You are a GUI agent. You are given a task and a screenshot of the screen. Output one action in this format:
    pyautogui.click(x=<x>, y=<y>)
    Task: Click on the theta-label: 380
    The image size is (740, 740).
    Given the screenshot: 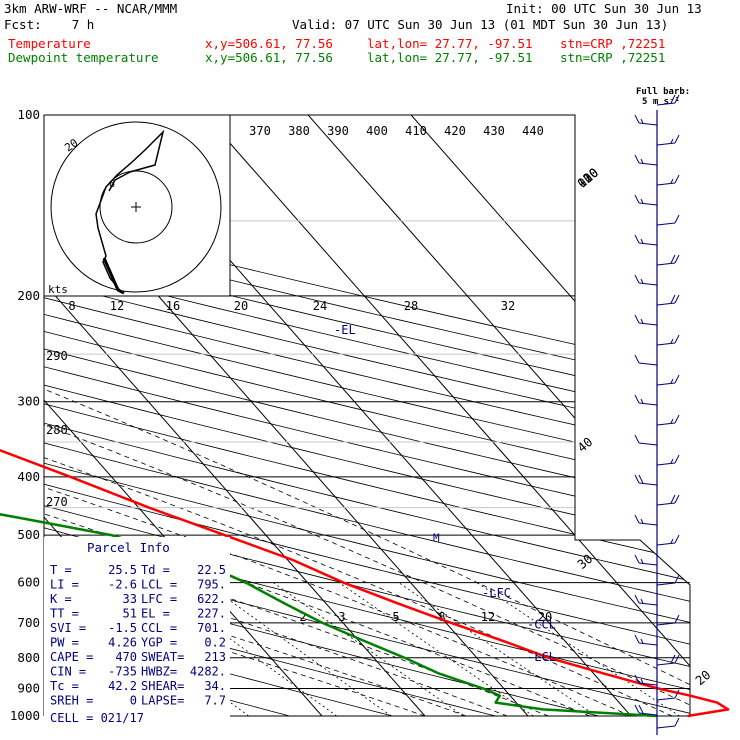 What is the action you would take?
    pyautogui.click(x=299, y=131)
    